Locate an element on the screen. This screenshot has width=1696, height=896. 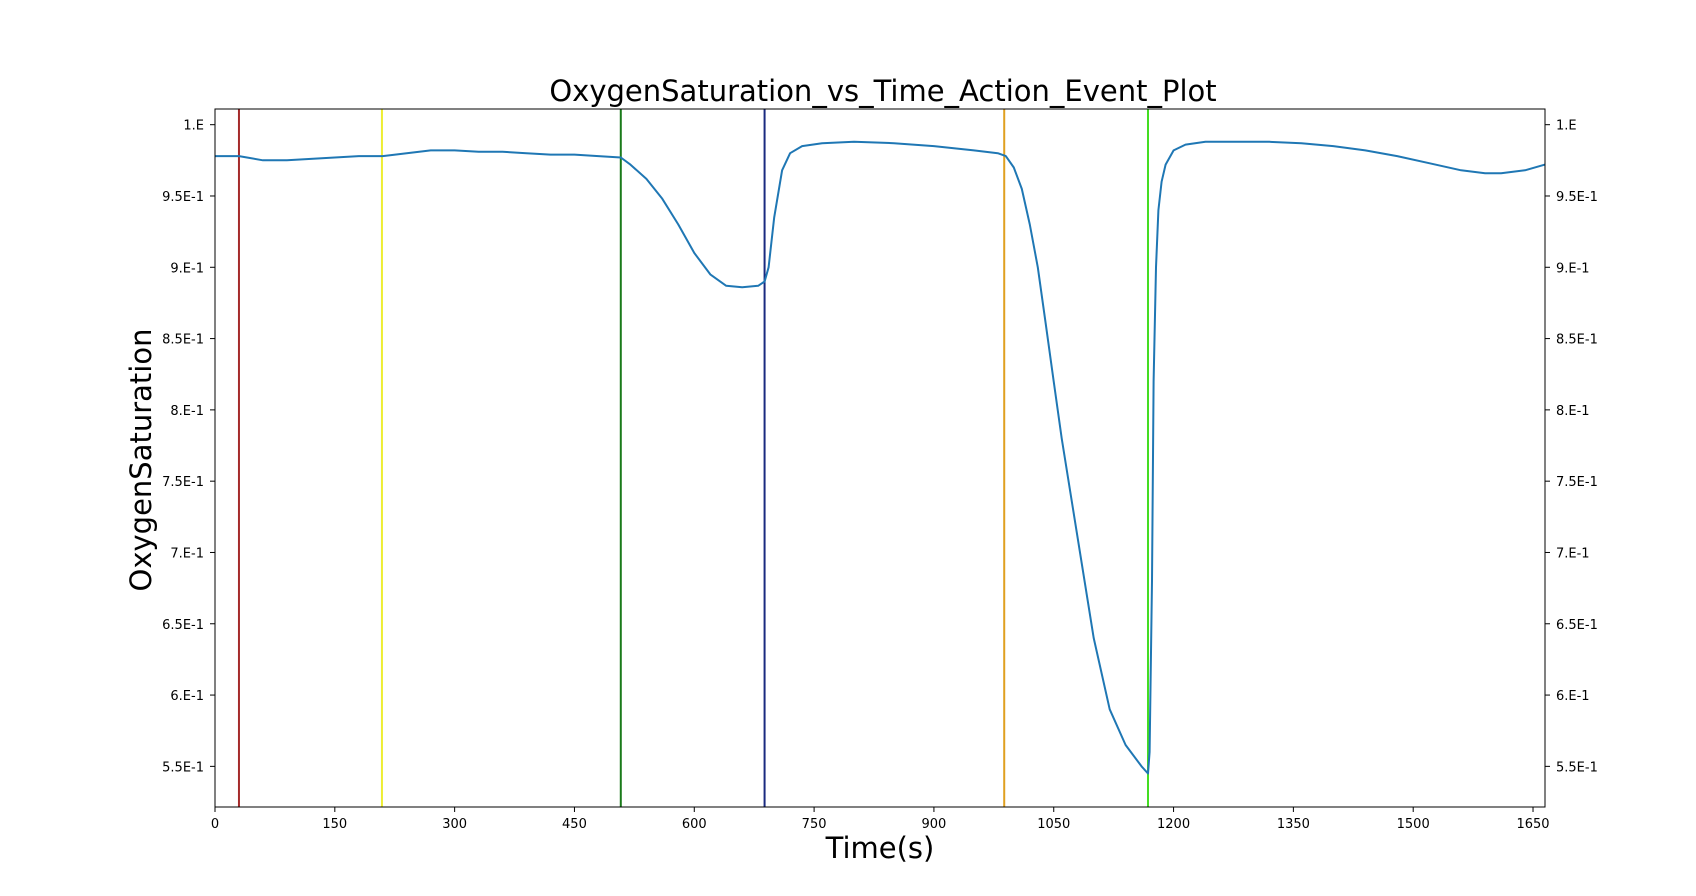
y-tick-label-left: 5.5E-1 is located at coordinates (183, 767).